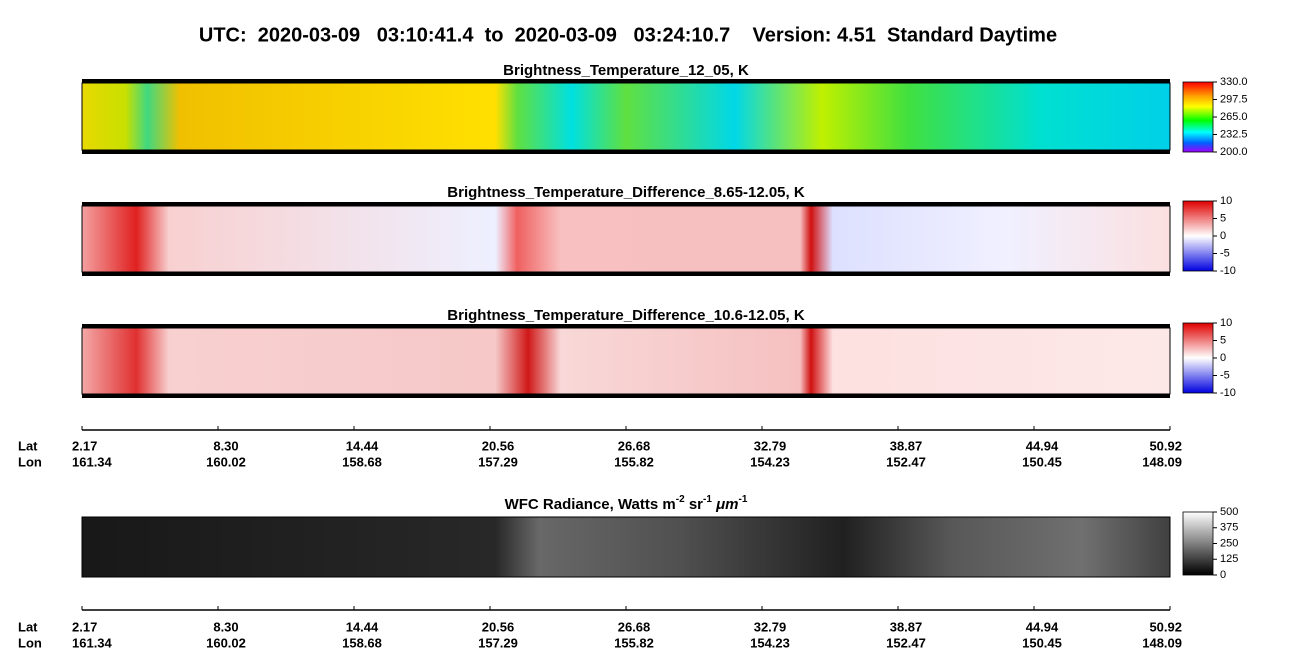 The image size is (1300, 667). Describe the element at coordinates (680, 499) in the screenshot. I see `title-part: -2` at that location.